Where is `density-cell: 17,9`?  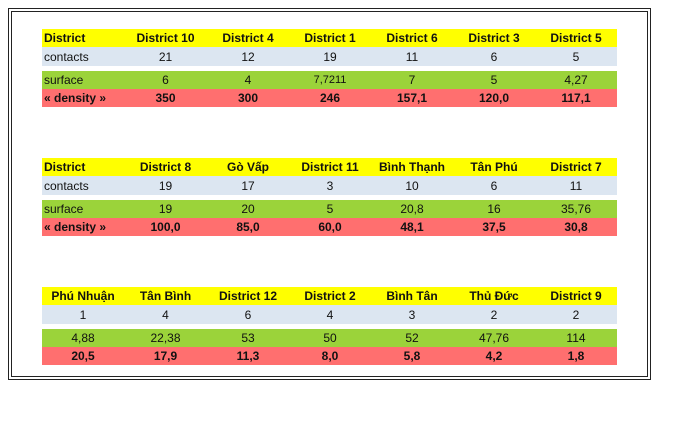 density-cell: 17,9 is located at coordinates (165, 356).